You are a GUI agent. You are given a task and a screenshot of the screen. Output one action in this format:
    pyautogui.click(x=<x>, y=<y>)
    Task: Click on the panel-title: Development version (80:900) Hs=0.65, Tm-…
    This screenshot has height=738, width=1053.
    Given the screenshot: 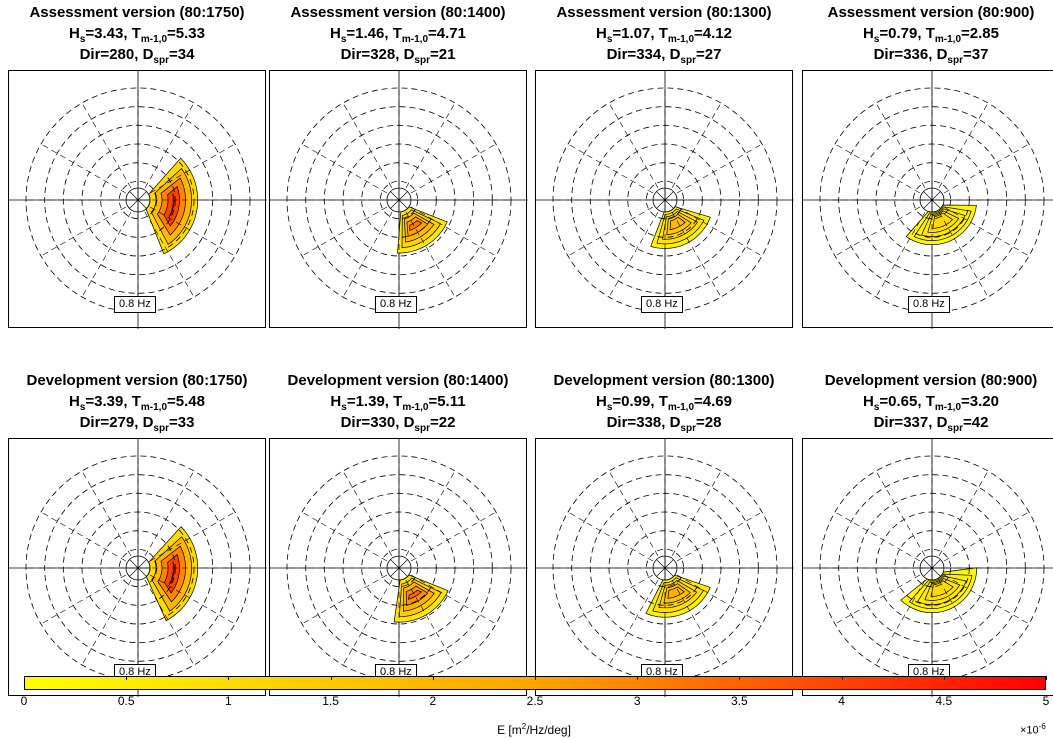 What is the action you would take?
    pyautogui.click(x=917, y=402)
    